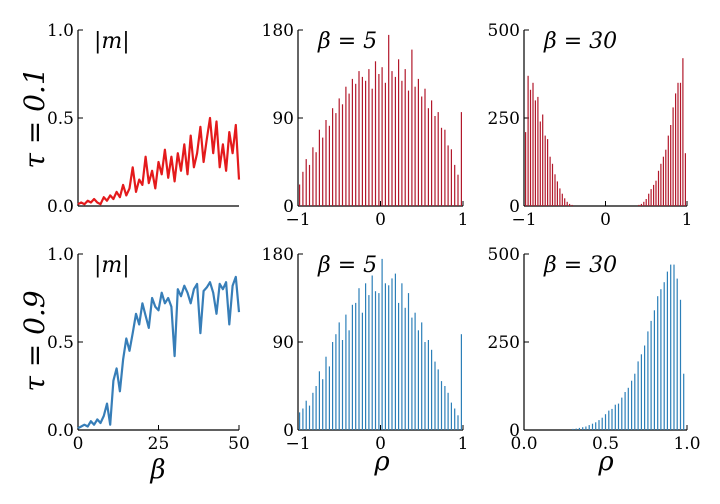 This screenshot has width=720, height=504. Describe the element at coordinates (283, 119) in the screenshot. I see `y-tick-label: 90` at that location.